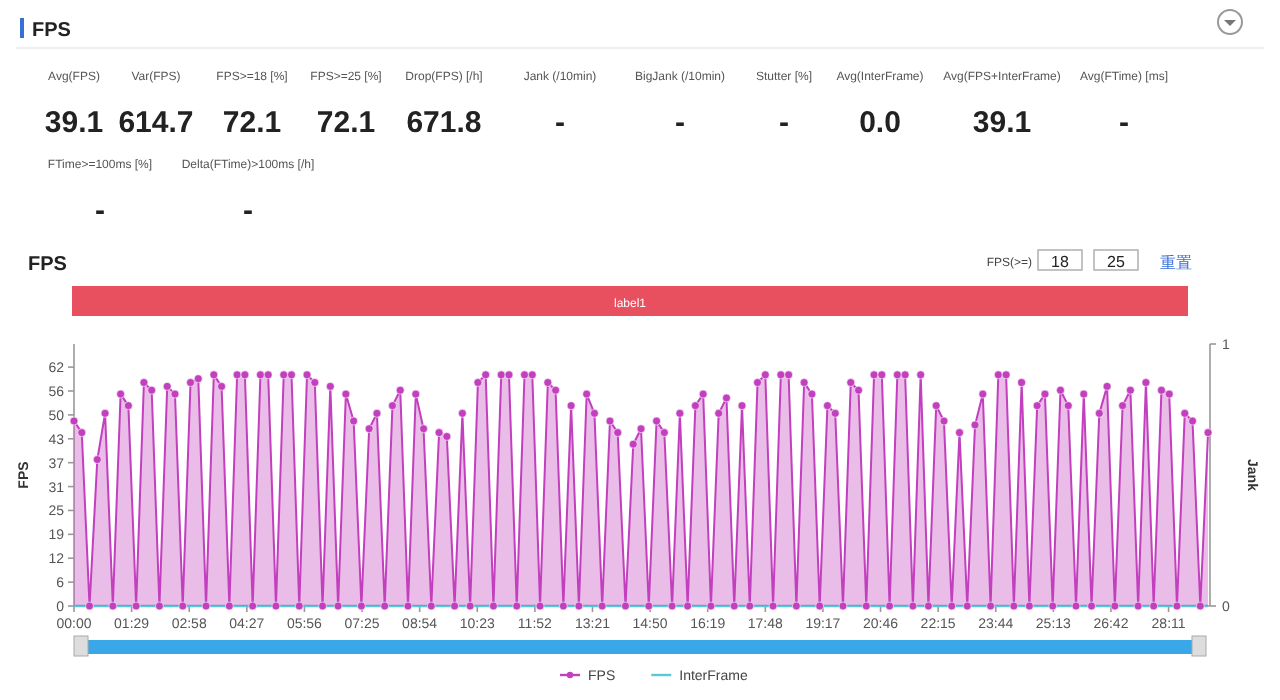  I want to click on chart-title: FPS, so click(48, 265).